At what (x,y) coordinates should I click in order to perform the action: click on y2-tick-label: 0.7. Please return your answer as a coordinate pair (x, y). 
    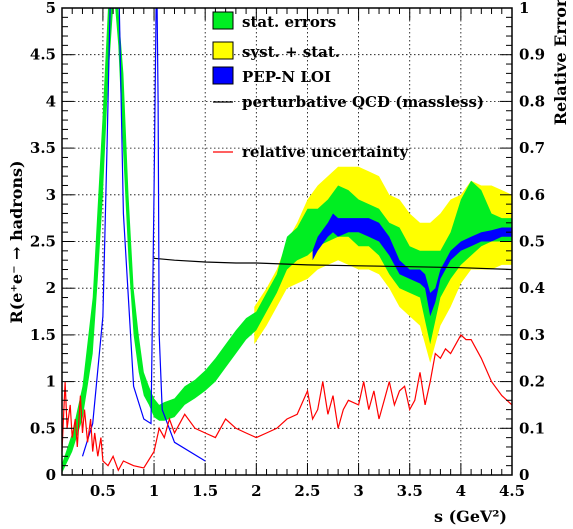
    Looking at the image, I should click on (532, 148).